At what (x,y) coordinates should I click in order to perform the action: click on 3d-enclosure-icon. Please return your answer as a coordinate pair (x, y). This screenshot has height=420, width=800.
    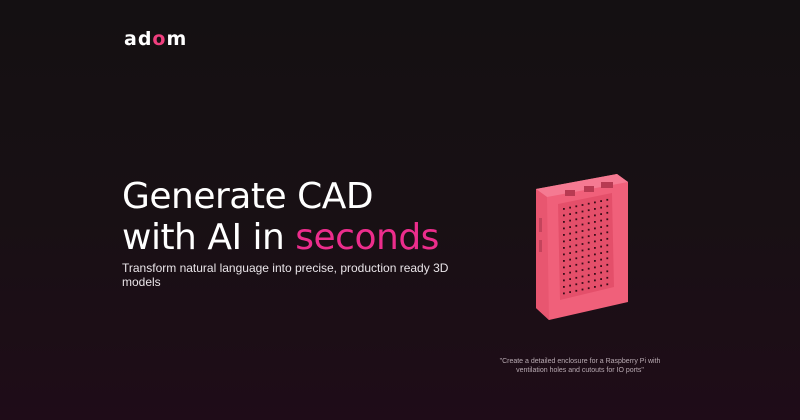
    Looking at the image, I should click on (582, 247).